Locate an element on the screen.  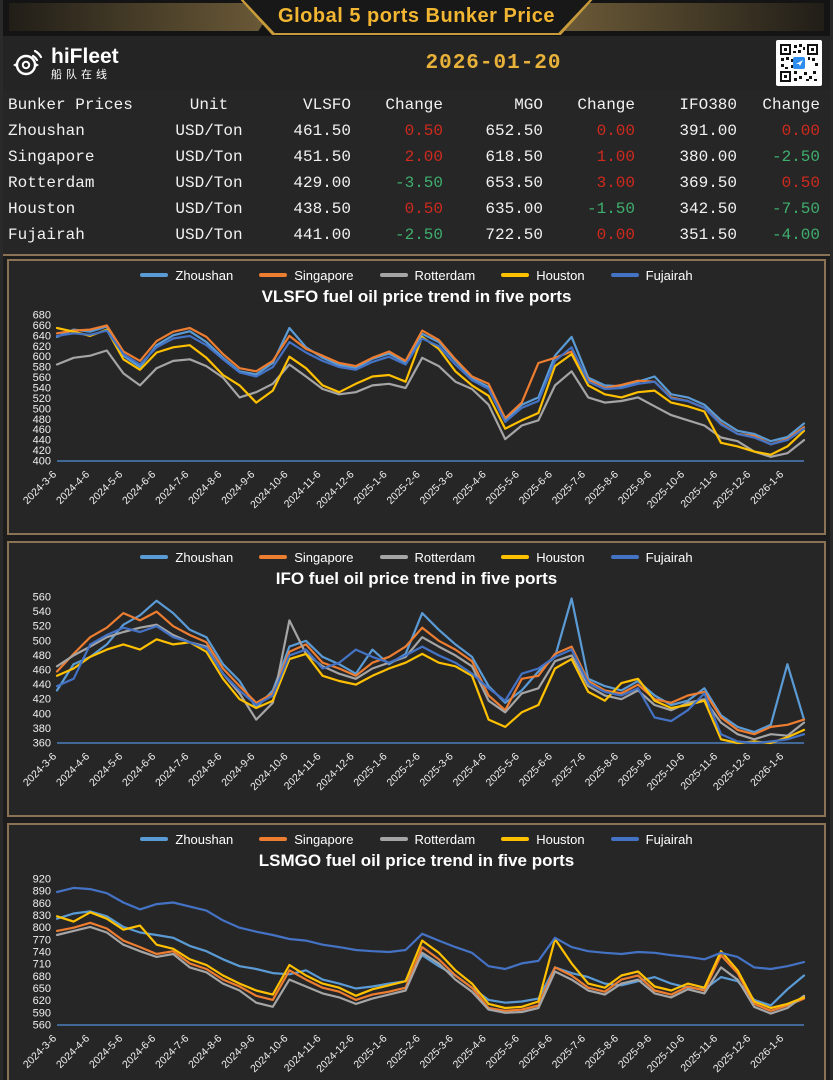
report-date: 2026-01-20 is located at coordinates (493, 63).